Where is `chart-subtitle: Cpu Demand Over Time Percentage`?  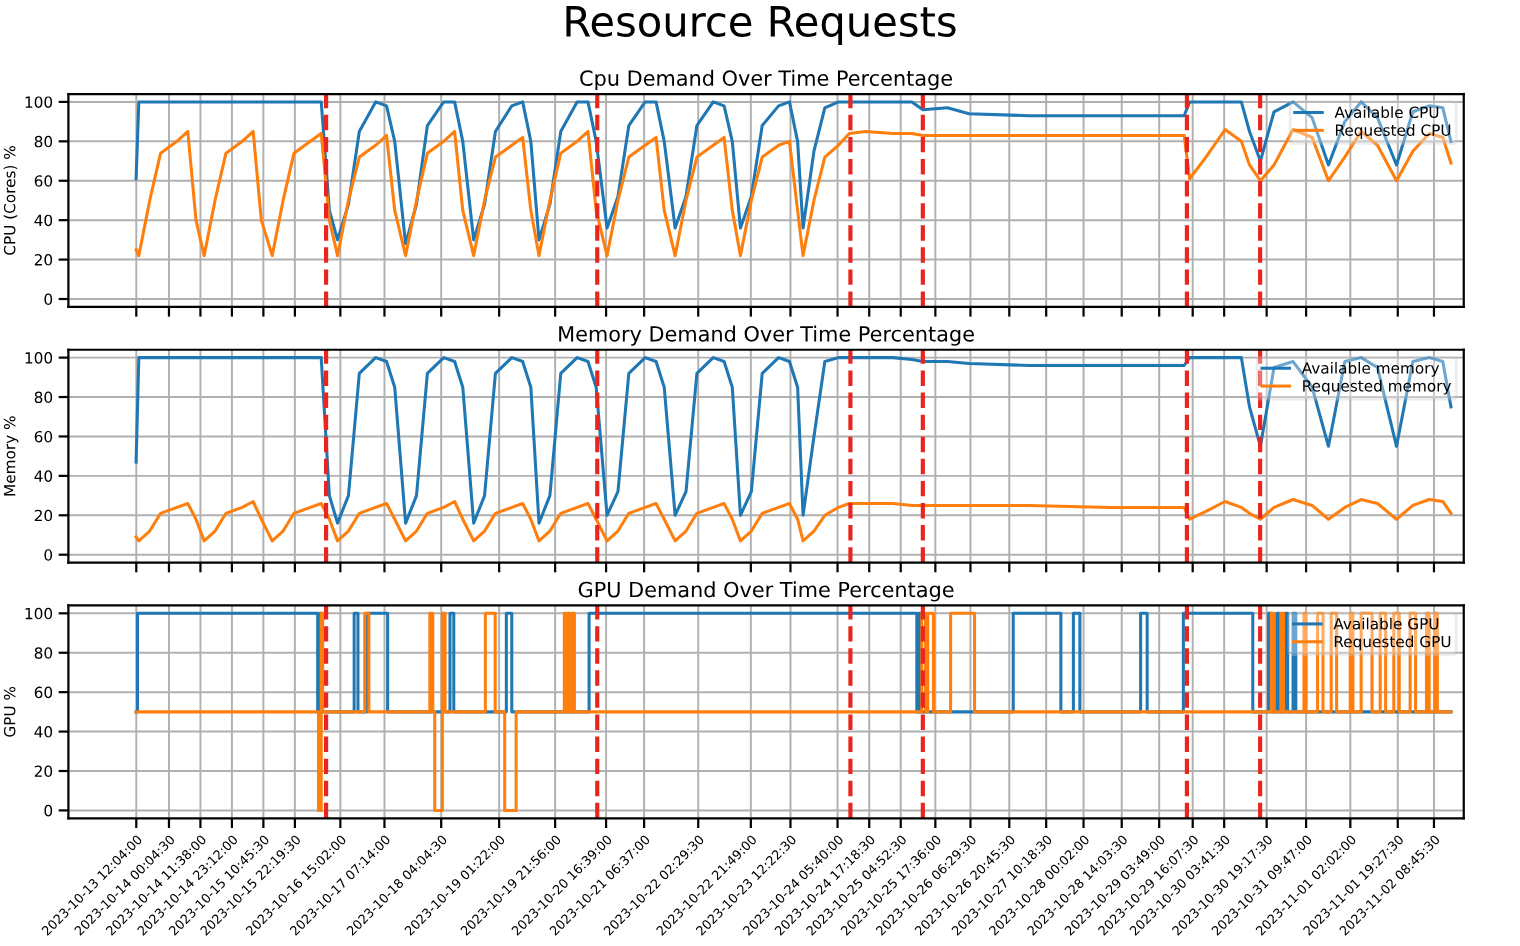
chart-subtitle: Cpu Demand Over Time Percentage is located at coordinates (766, 80).